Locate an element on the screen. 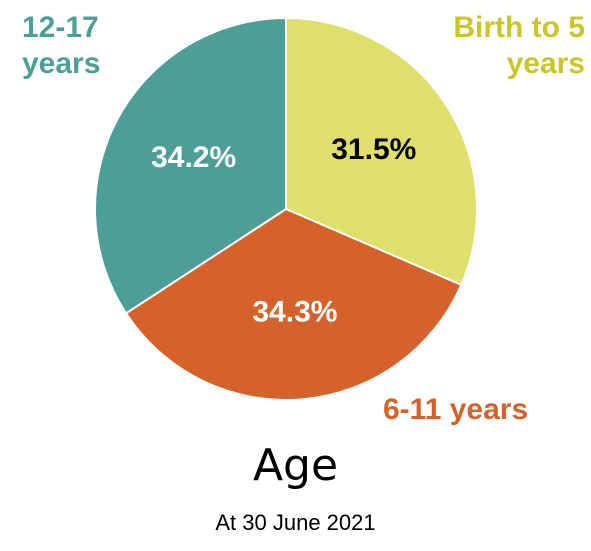 The height and width of the screenshot is (551, 591). category-label: 12-17 years is located at coordinates (61, 45).